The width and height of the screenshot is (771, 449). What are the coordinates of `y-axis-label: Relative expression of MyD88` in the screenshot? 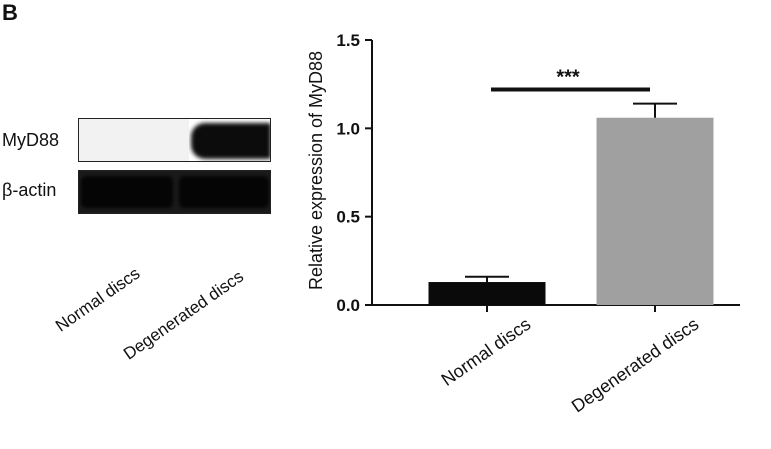 It's located at (316, 170).